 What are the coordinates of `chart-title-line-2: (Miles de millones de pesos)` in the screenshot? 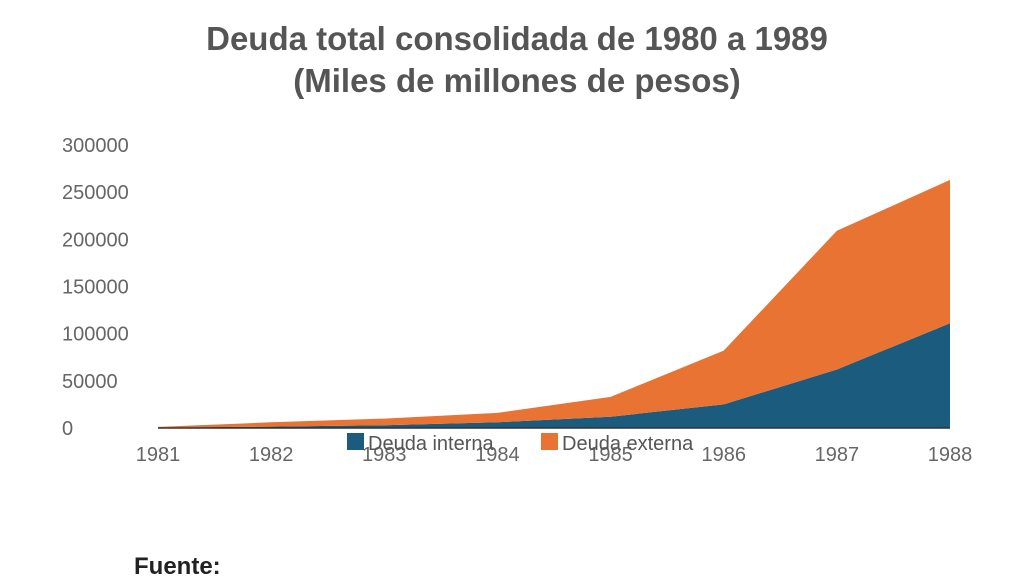 It's located at (517, 80).